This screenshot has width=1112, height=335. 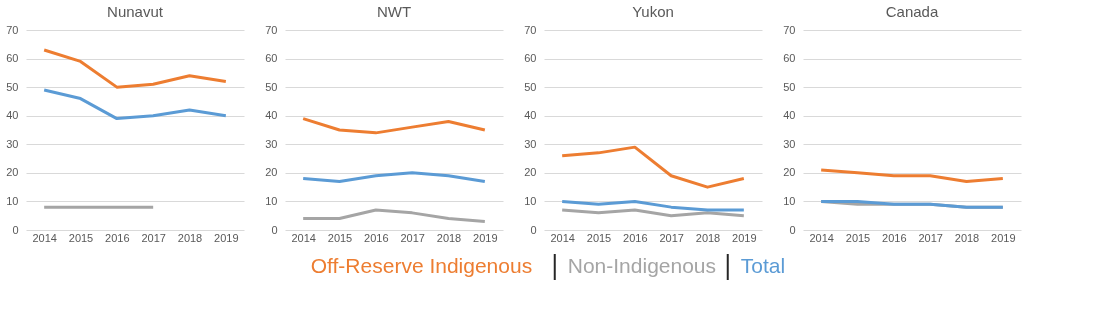 I want to click on text: Non-Indigenous, so click(x=642, y=265).